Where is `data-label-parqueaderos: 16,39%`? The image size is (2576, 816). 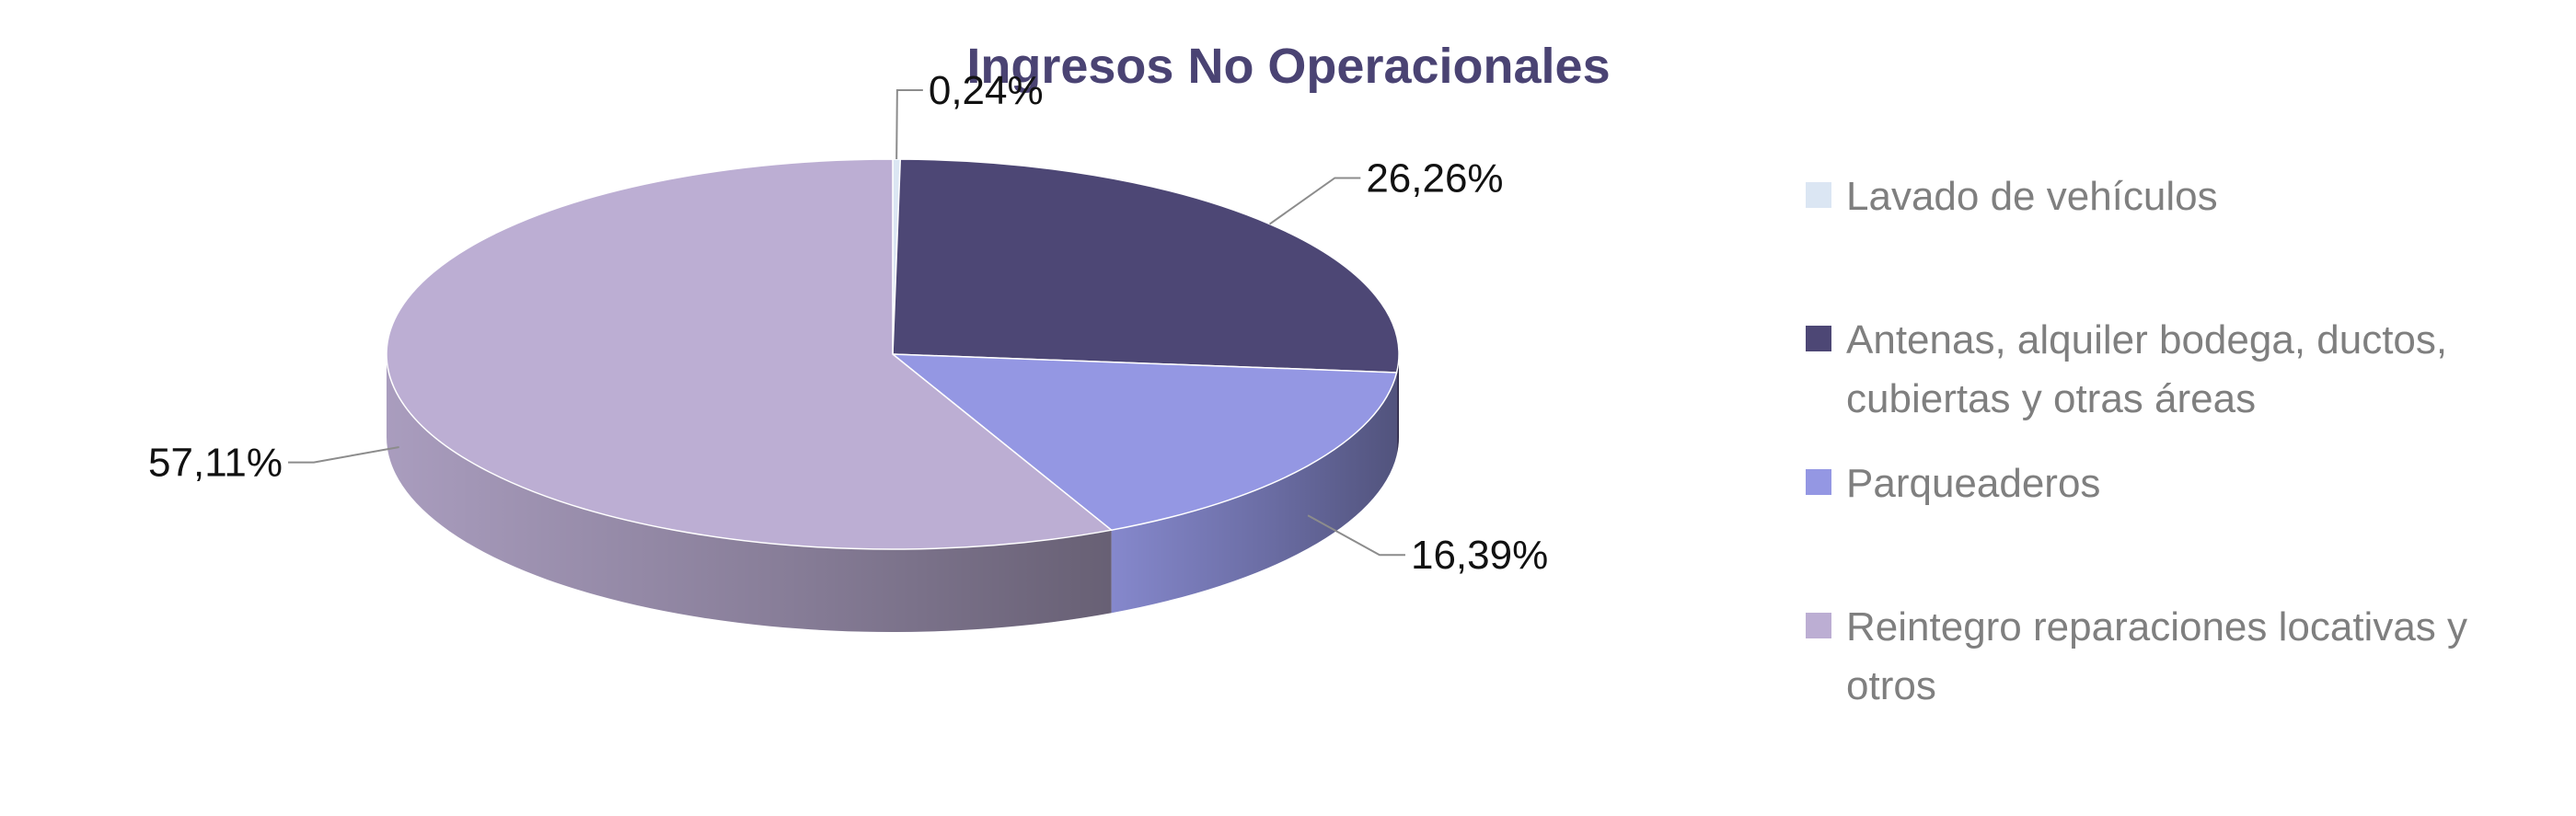 data-label-parqueaderos: 16,39% is located at coordinates (1479, 555).